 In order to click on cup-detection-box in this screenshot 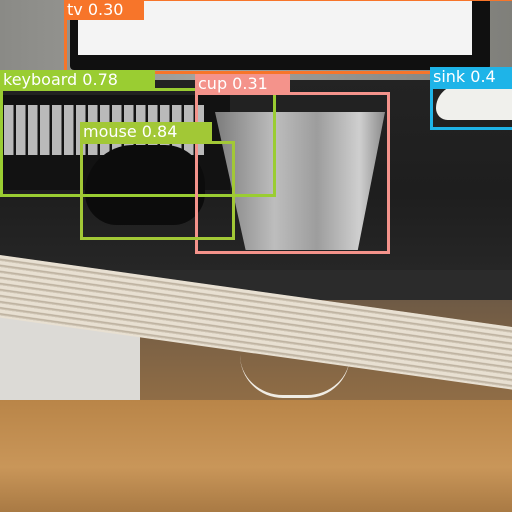, I will do `click(292, 173)`.